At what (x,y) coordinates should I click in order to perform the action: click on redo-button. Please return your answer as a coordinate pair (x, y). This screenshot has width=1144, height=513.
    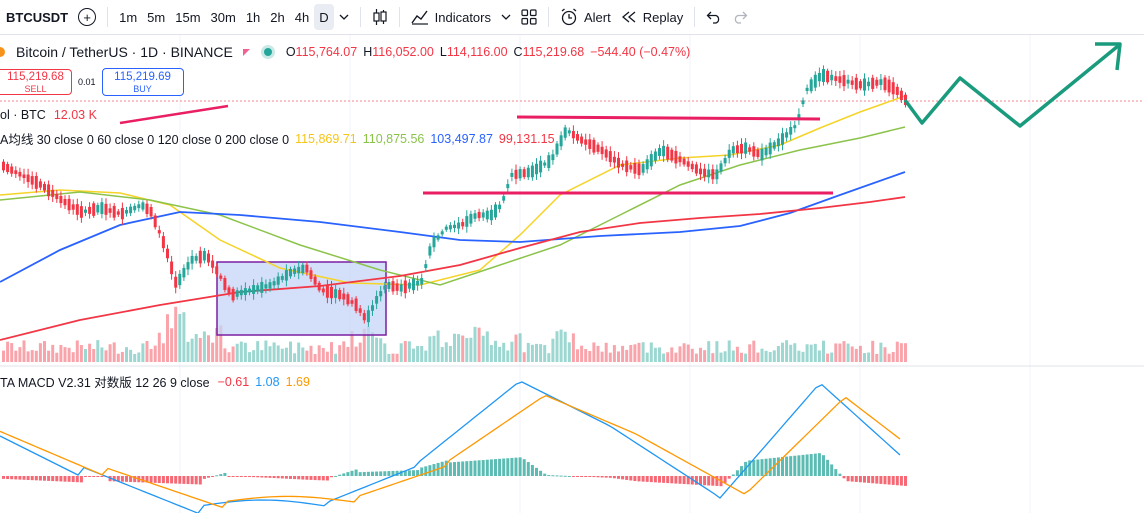
    Looking at the image, I should click on (740, 17).